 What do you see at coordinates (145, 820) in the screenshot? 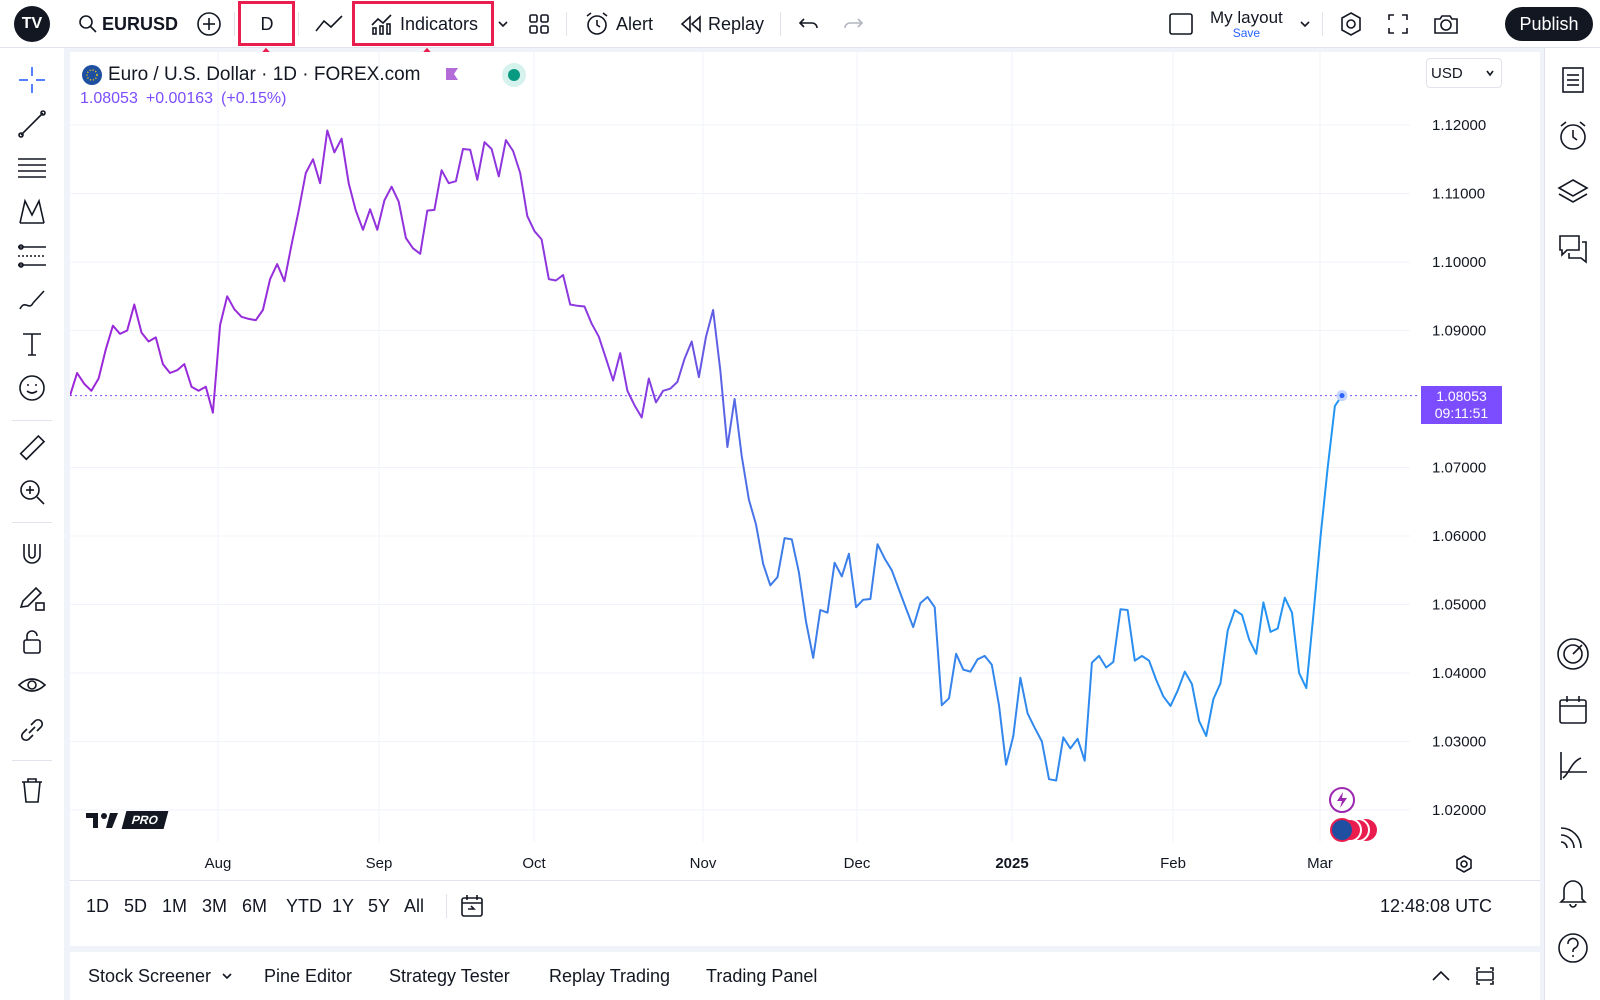
I see `pro-badge: PRO` at bounding box center [145, 820].